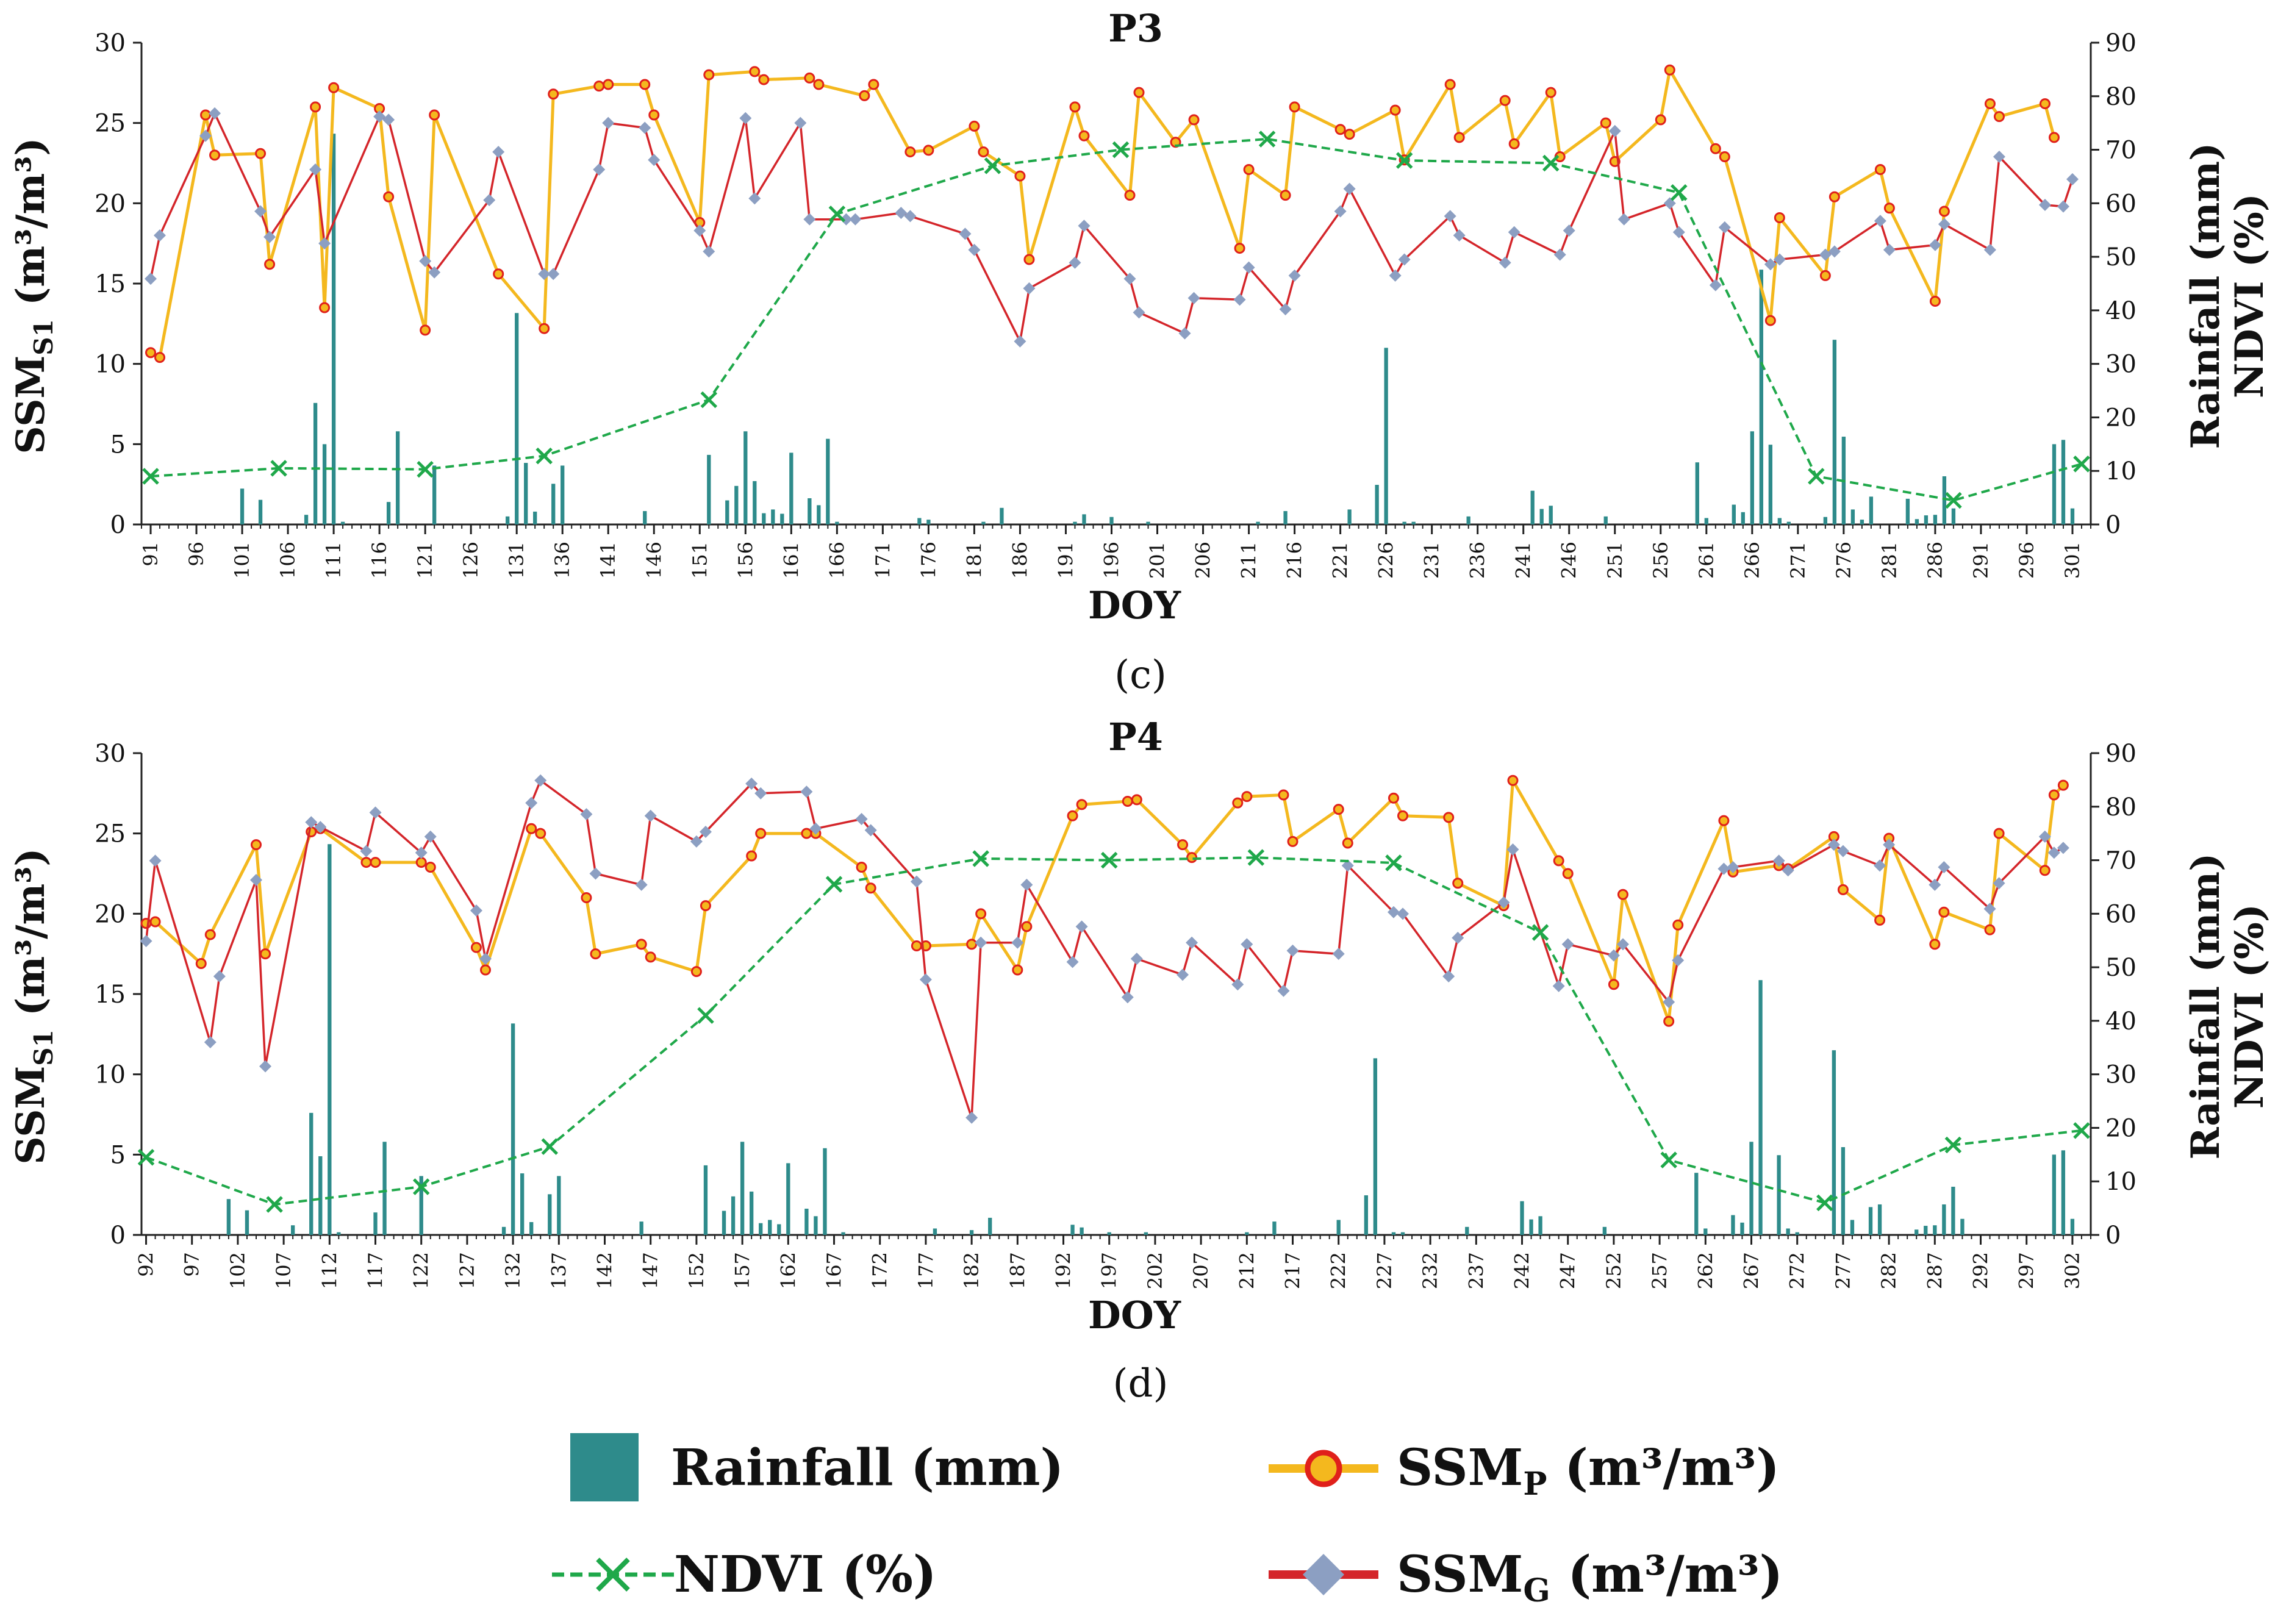 The width and height of the screenshot is (2278, 1624). I want to click on x-tick-label: 277, so click(1844, 1270).